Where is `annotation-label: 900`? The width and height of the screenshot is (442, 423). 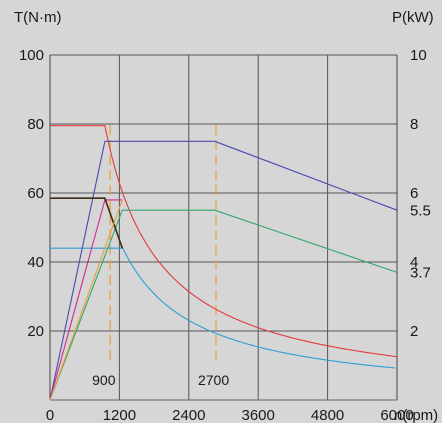 annotation-label: 900 is located at coordinates (104, 380).